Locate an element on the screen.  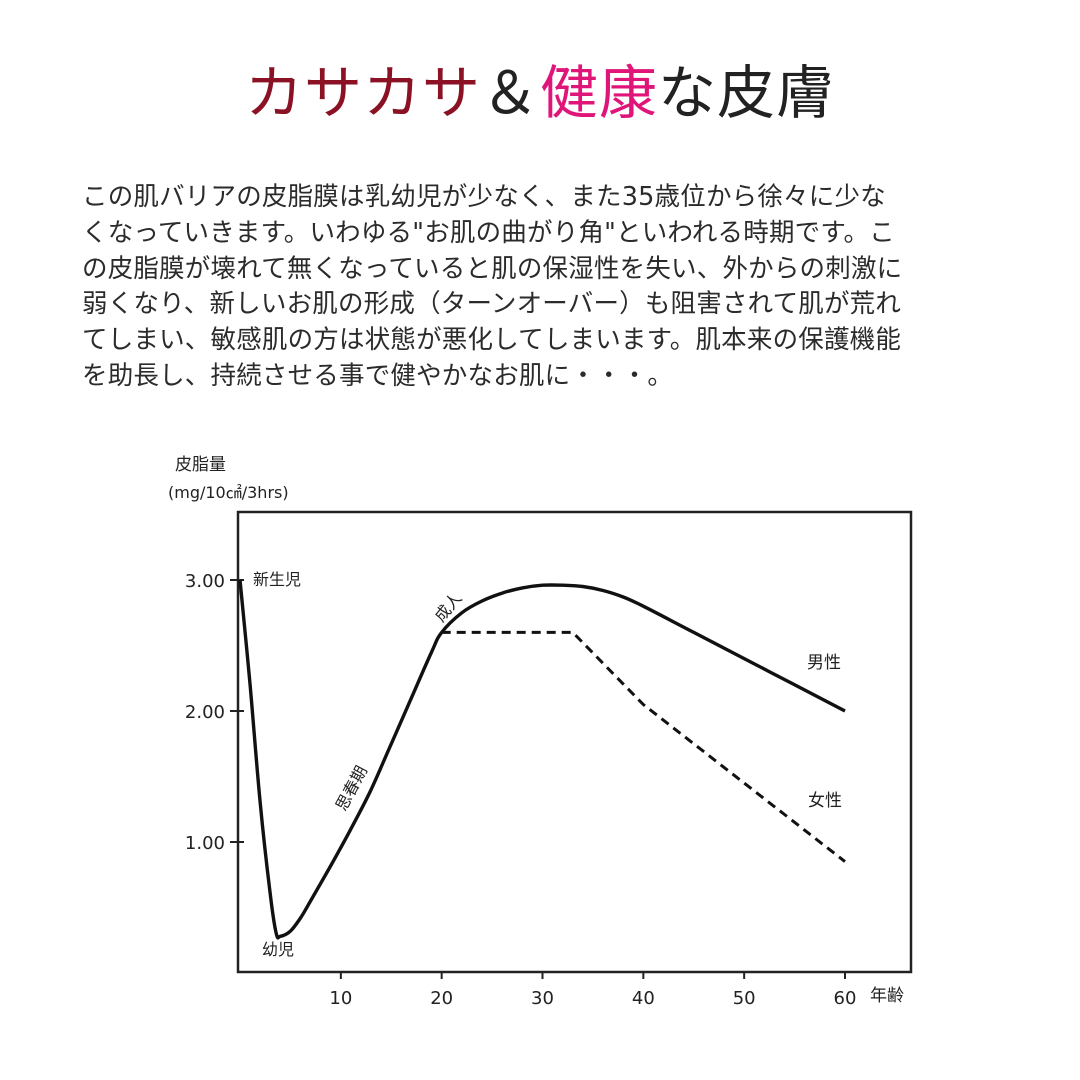
y-tick-label: 2.00 is located at coordinates (205, 712).